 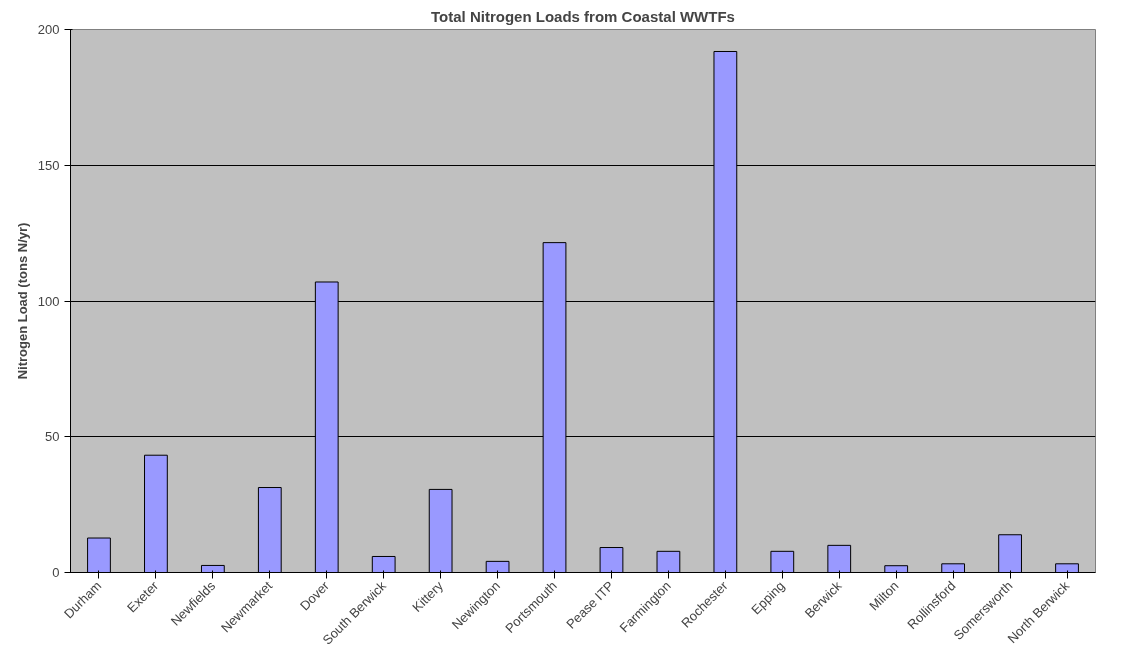 What do you see at coordinates (48, 301) in the screenshot?
I see `y-tick-label: 100` at bounding box center [48, 301].